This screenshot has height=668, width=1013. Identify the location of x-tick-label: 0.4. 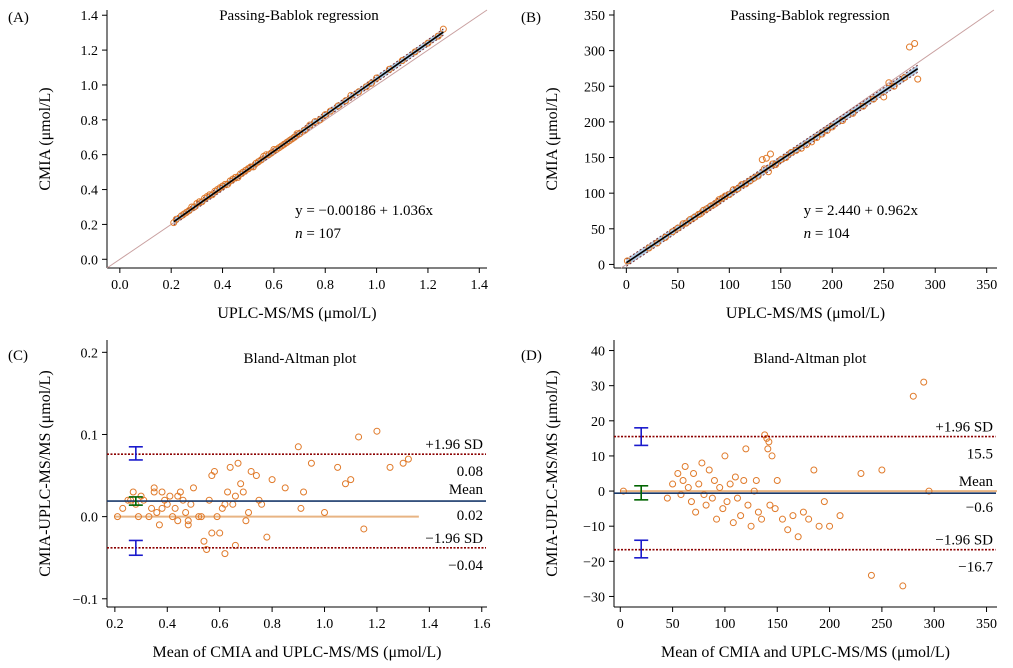
(223, 285).